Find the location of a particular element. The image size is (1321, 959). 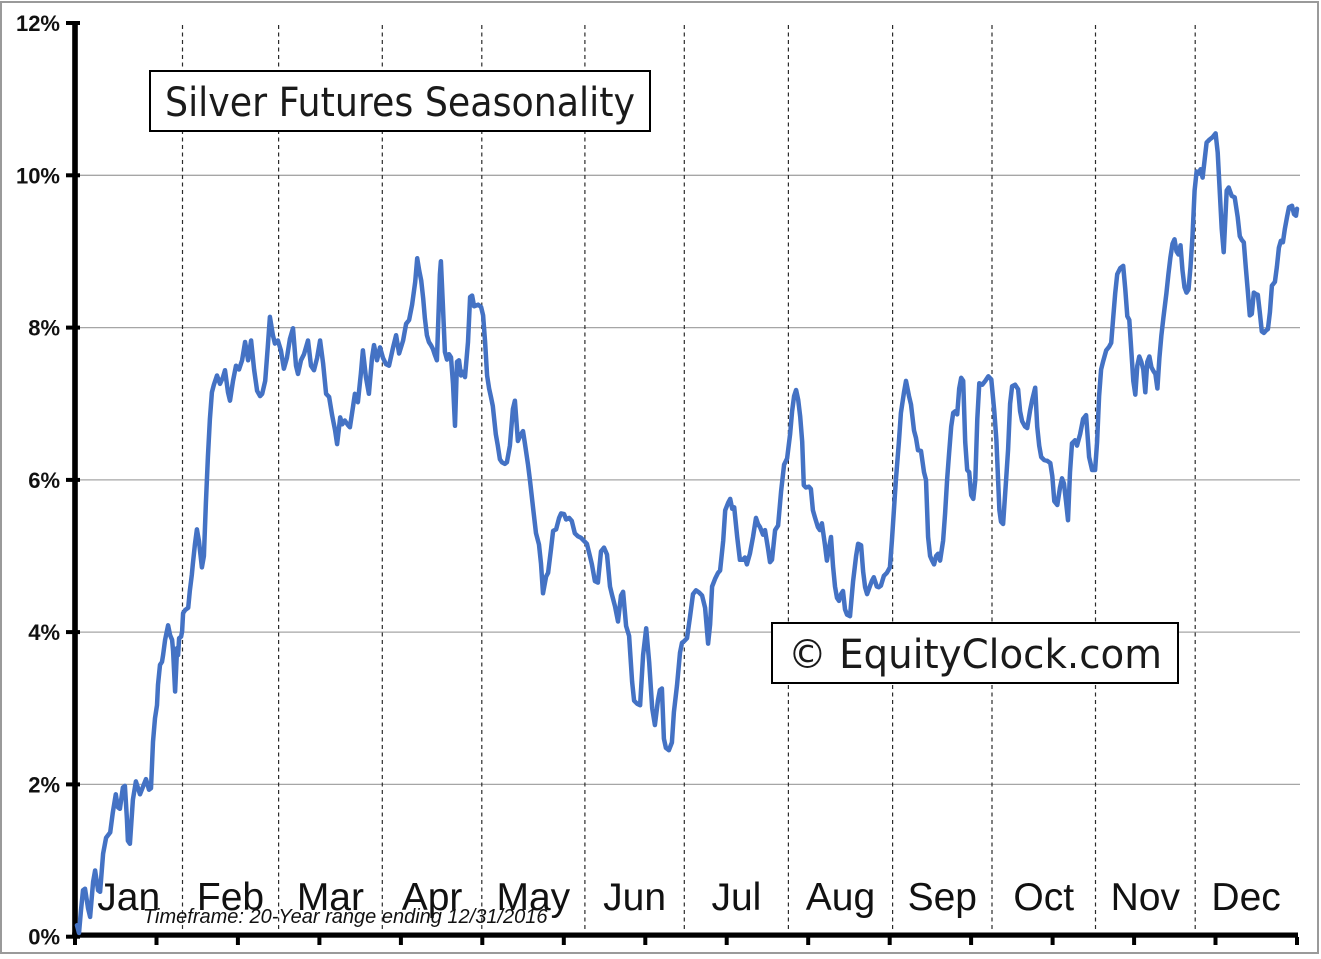

x-axis-line is located at coordinates (685, 935).